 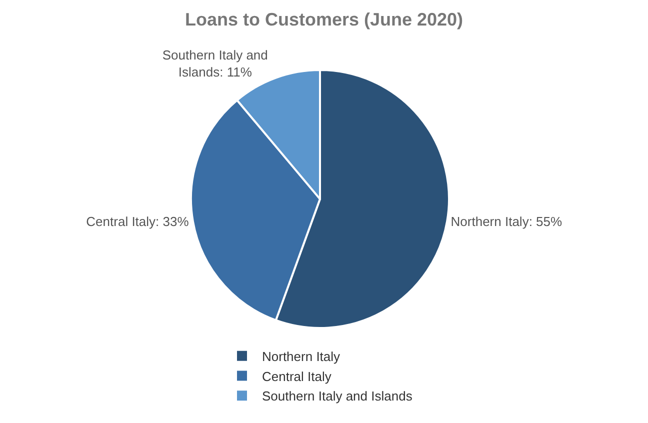 What do you see at coordinates (138, 222) in the screenshot?
I see `data-label: Central Italy: 33%` at bounding box center [138, 222].